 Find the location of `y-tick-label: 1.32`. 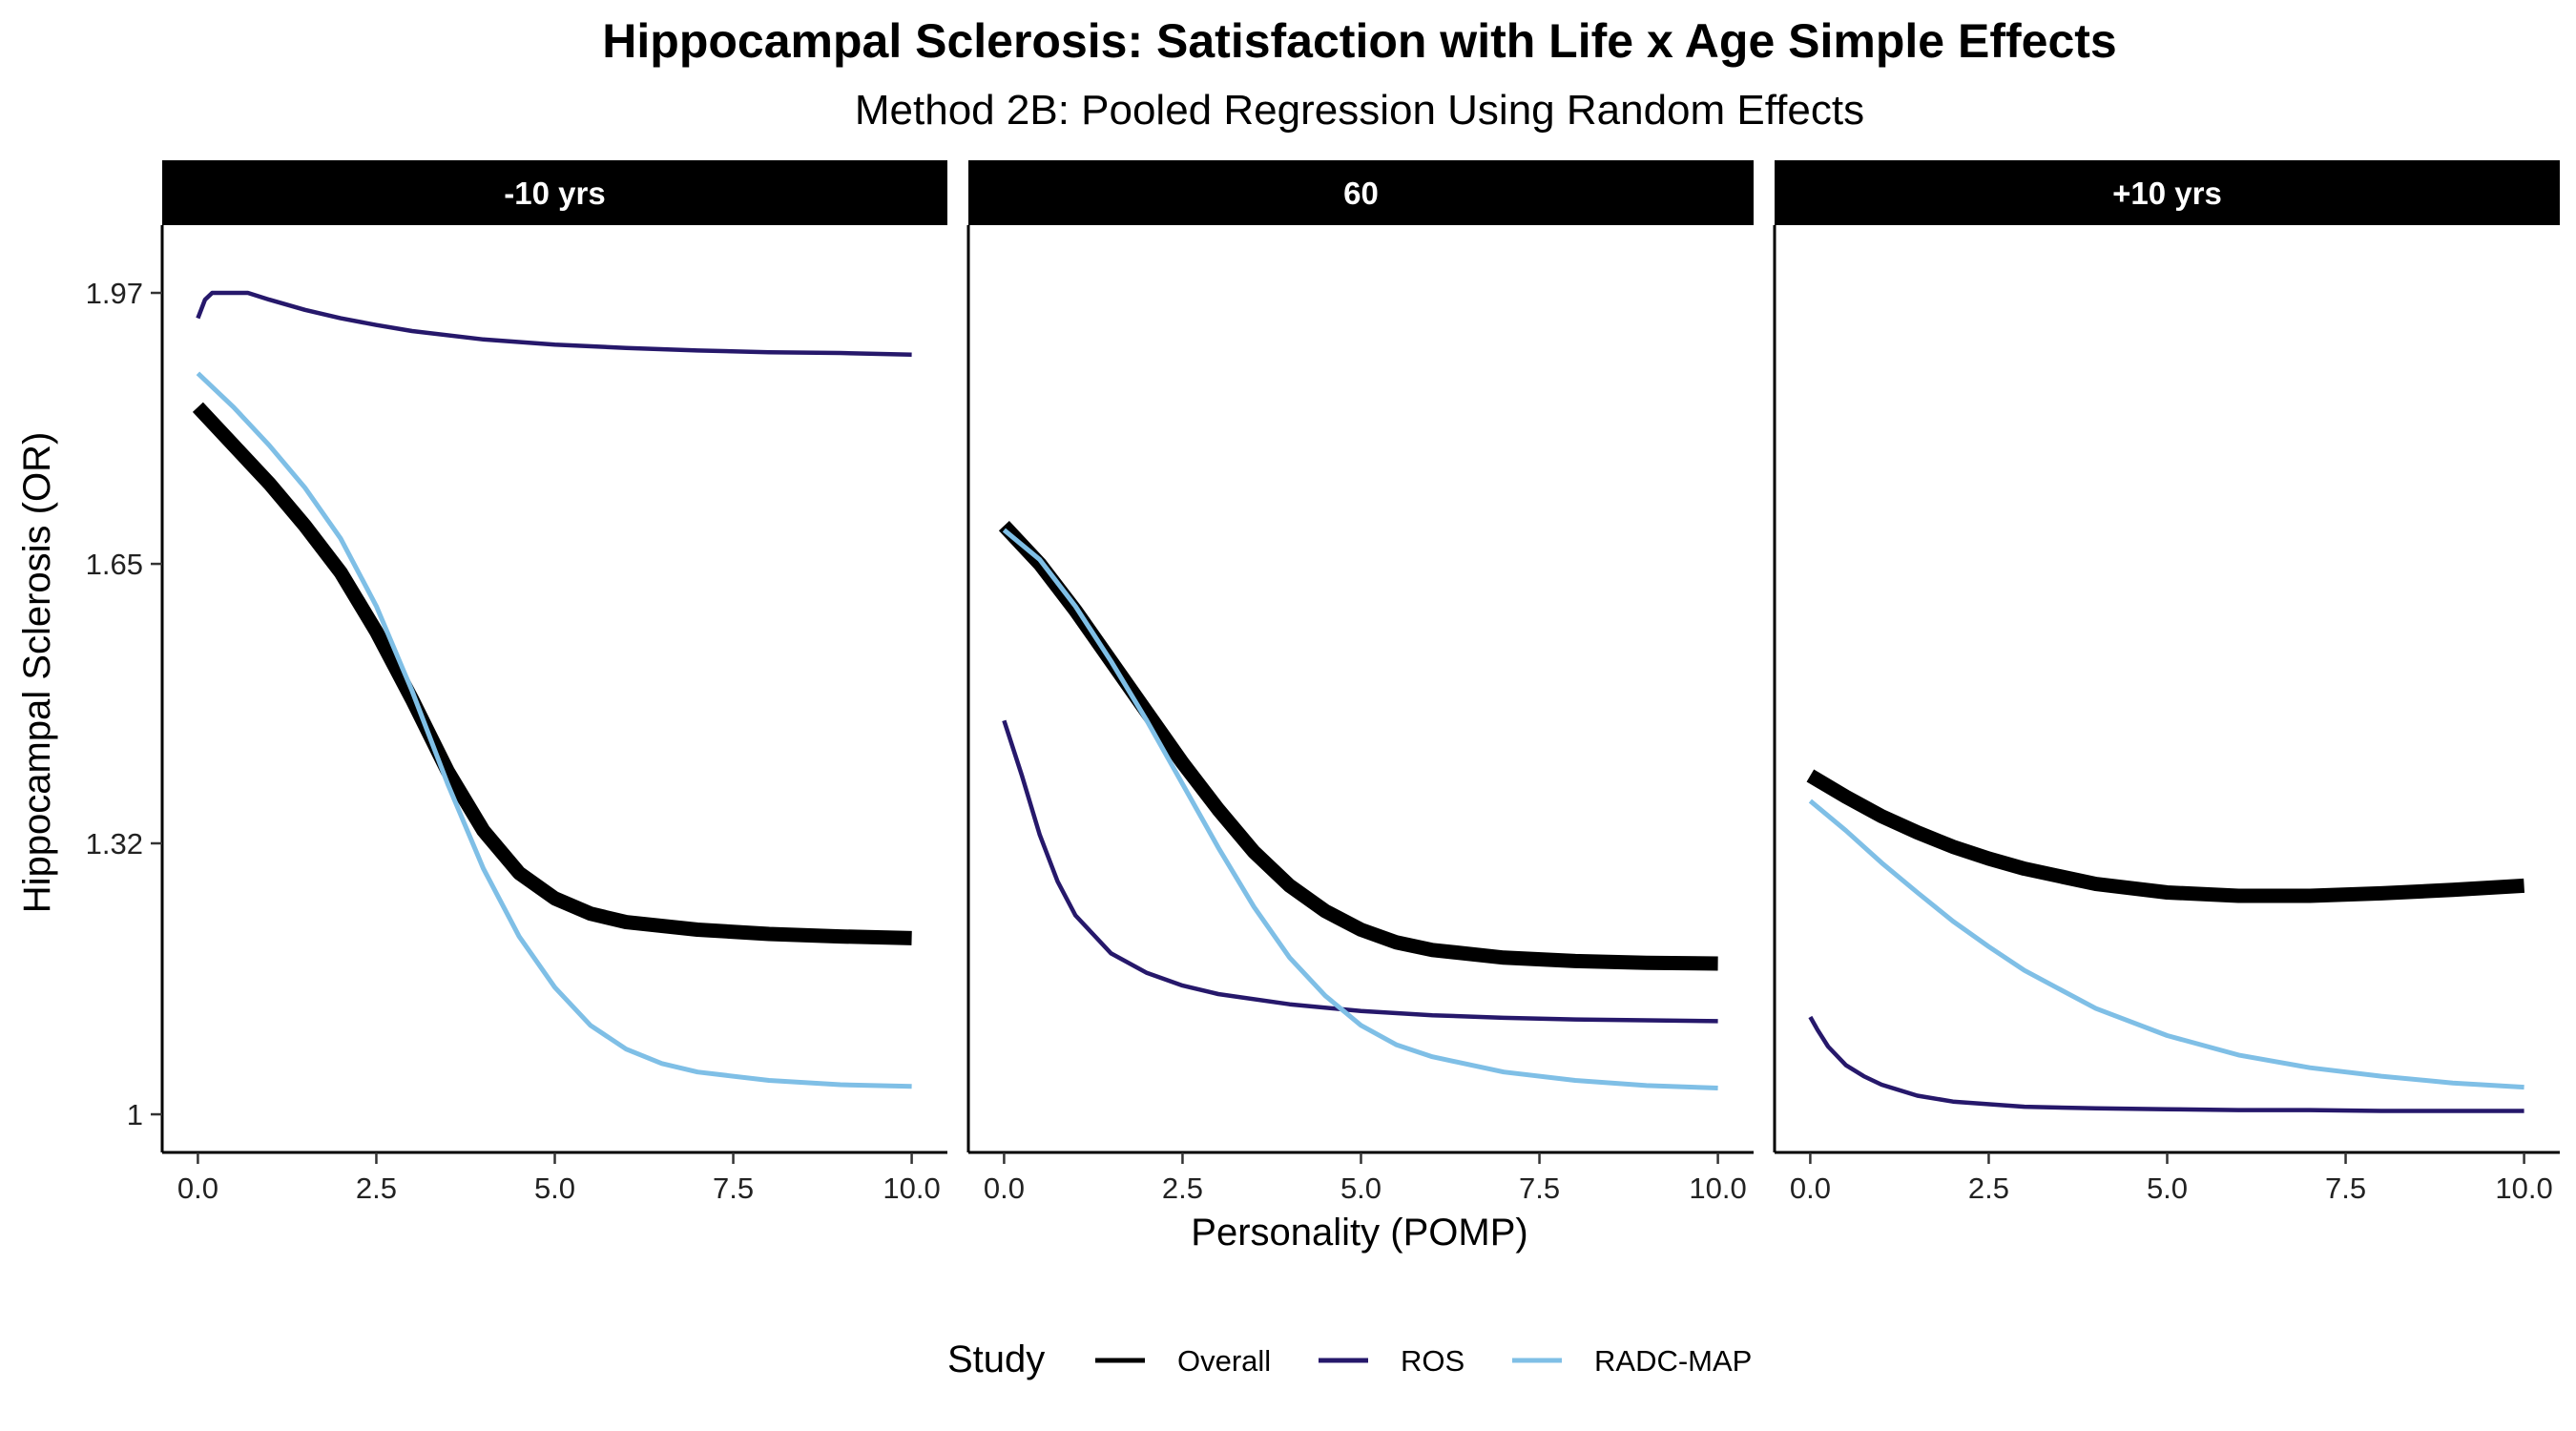

y-tick-label: 1.32 is located at coordinates (114, 844).